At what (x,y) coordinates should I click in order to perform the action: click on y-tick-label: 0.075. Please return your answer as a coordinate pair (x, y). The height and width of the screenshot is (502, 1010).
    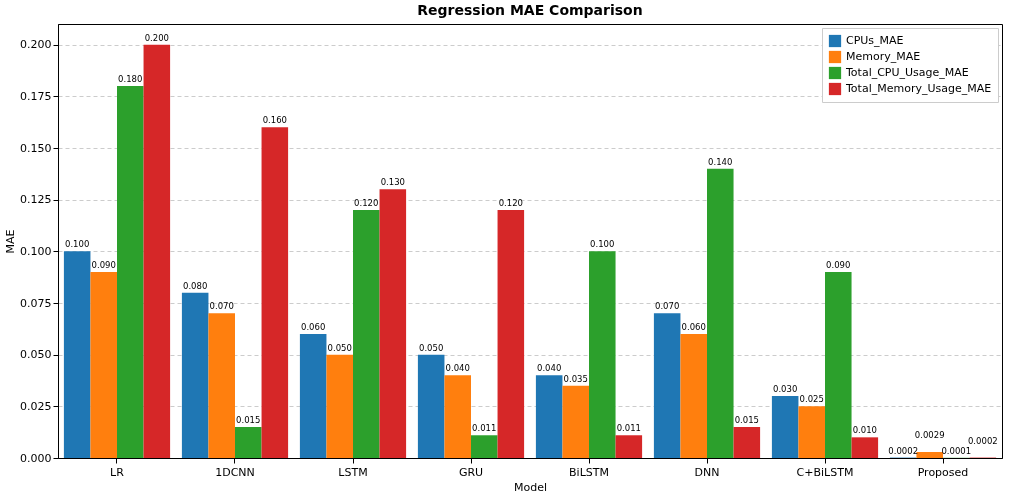
    Looking at the image, I should click on (36, 303).